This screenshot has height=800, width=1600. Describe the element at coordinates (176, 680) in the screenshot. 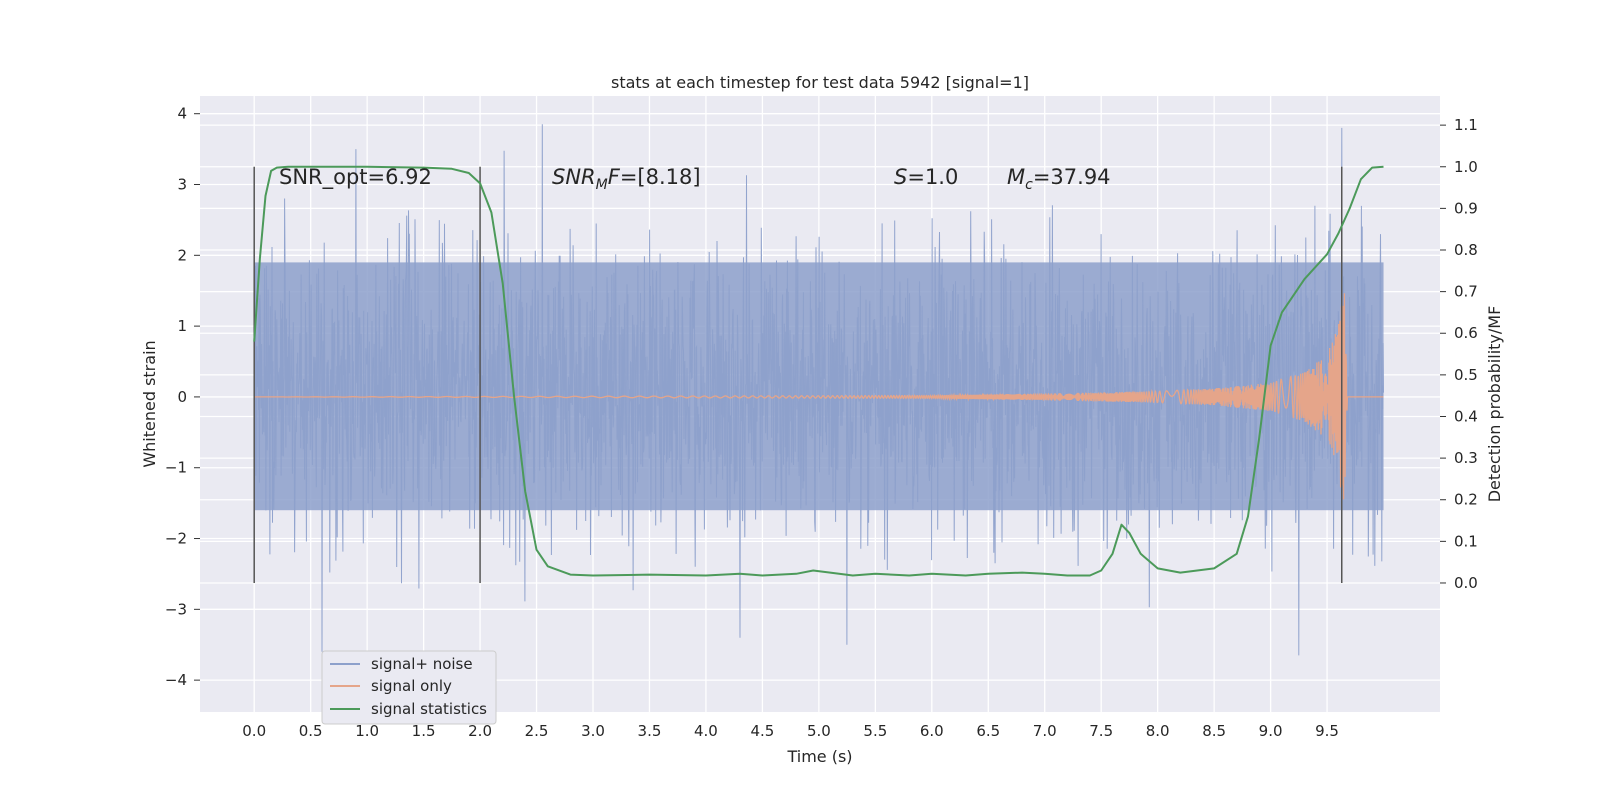

I see `y-tick-label: −4` at that location.